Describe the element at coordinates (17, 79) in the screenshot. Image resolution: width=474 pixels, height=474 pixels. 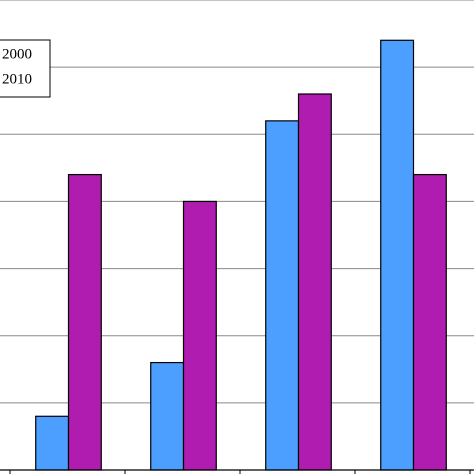
I see `legend-label: 2010` at that location.